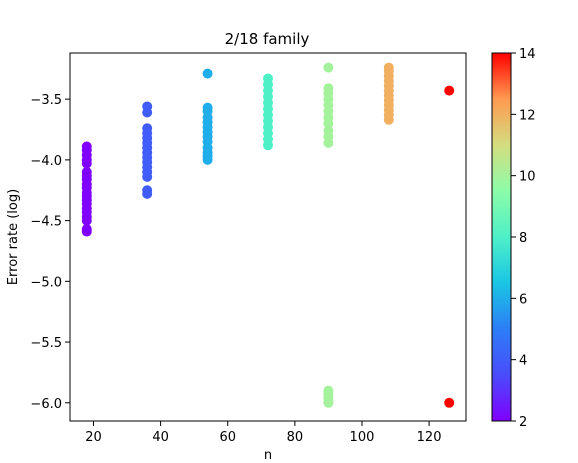  I want to click on y-tick-label: −4.0, so click(46, 161).